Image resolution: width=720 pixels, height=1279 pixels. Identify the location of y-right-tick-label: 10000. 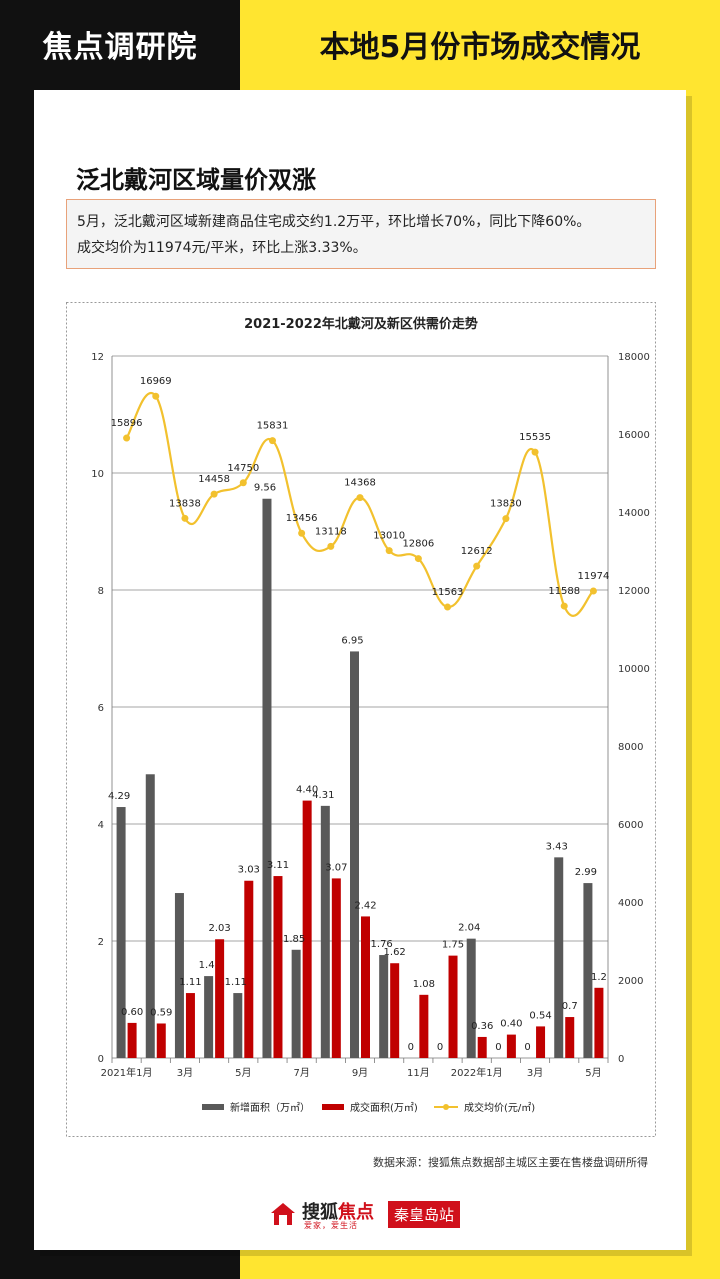
(634, 669).